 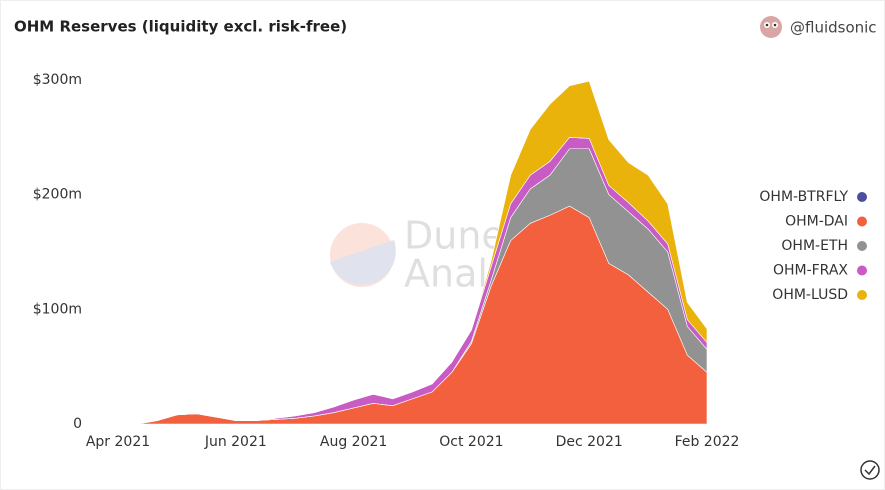 I want to click on x-tick-label: Jun 2021, so click(x=235, y=442).